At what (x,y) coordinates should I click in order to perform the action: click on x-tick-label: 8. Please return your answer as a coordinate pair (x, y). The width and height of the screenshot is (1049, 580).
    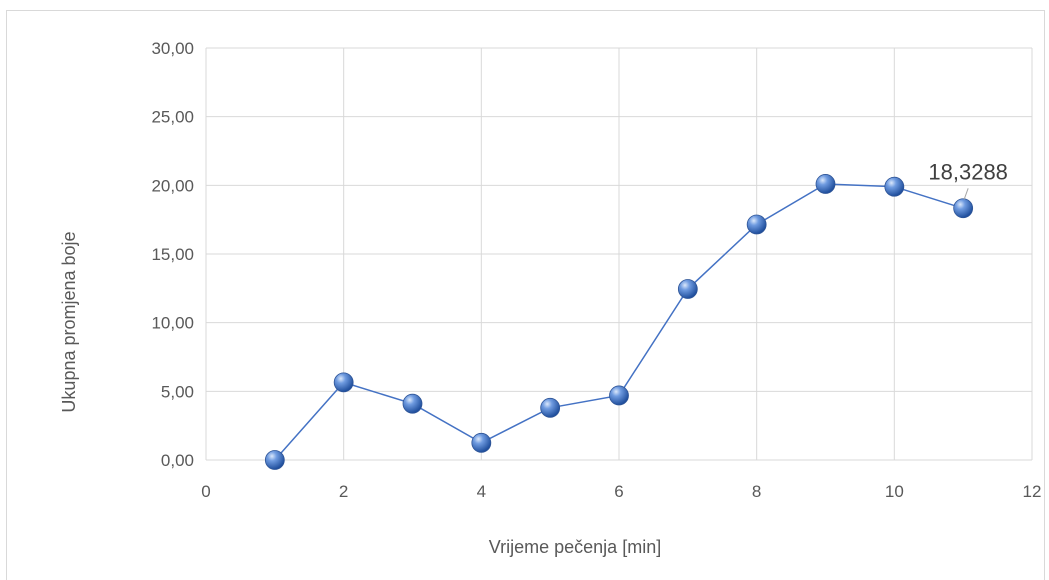
    Looking at the image, I should click on (756, 491).